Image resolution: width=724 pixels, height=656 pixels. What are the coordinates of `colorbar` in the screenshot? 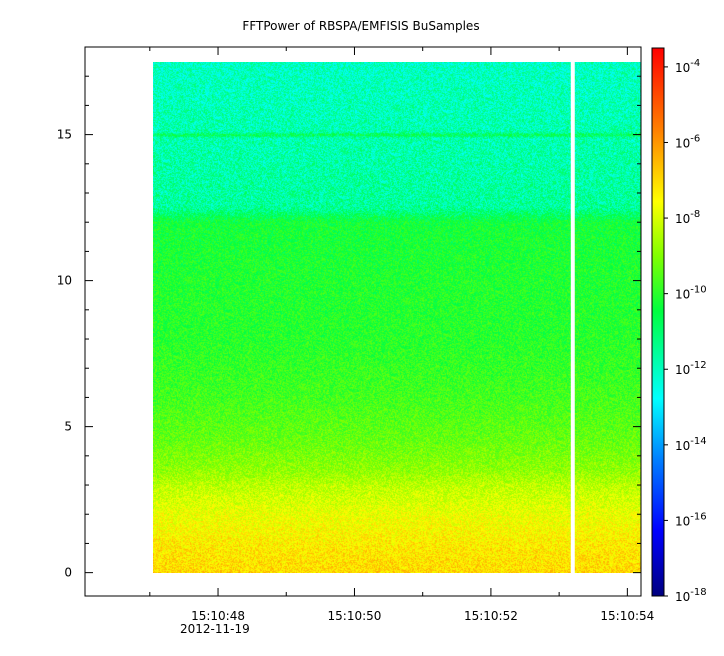 It's located at (658, 322).